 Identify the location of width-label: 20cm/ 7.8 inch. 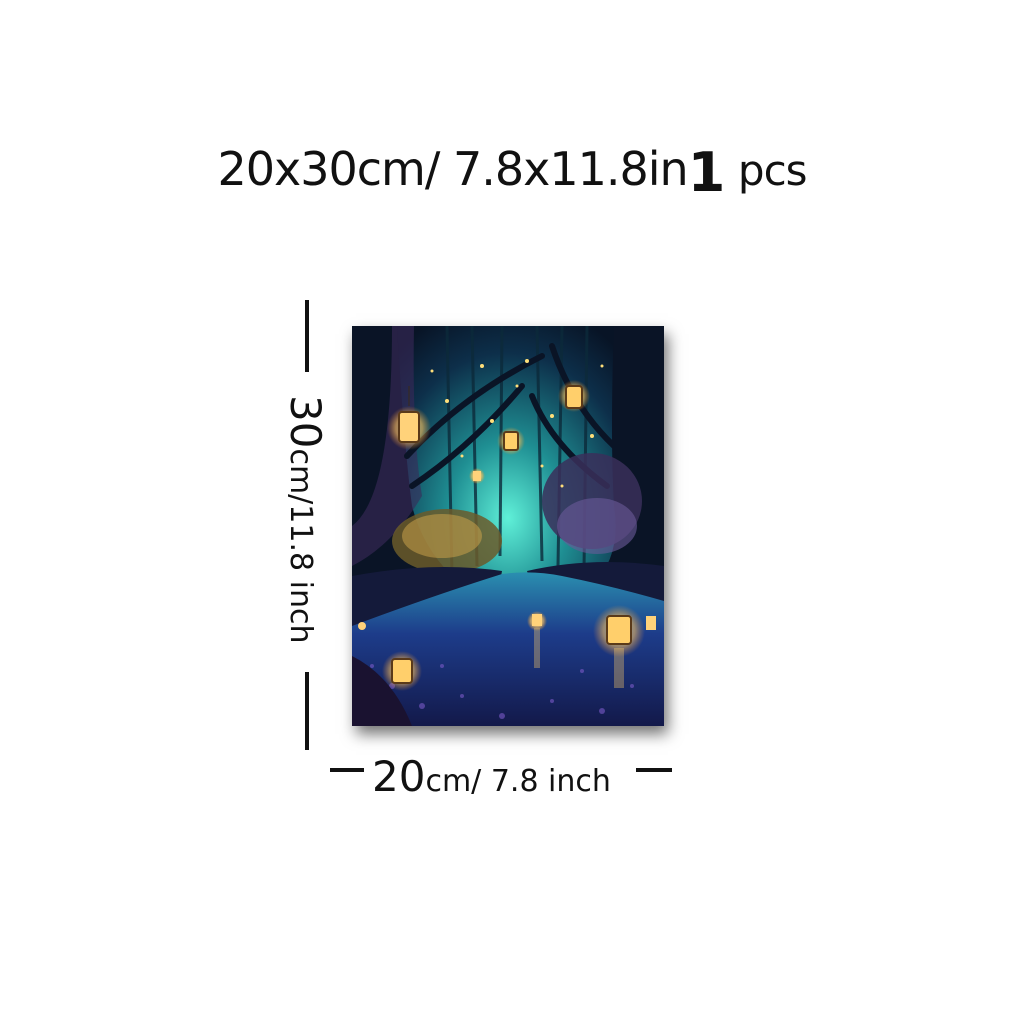
(491, 776).